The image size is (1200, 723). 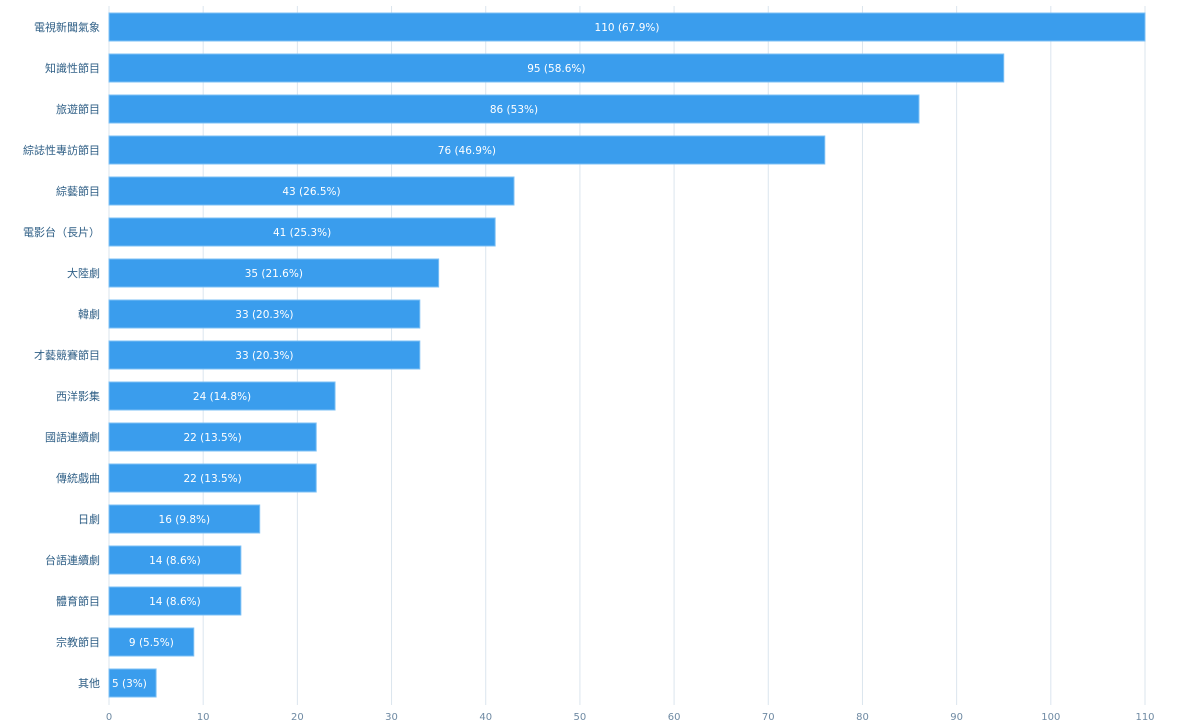 I want to click on x-tick-label: 30, so click(x=391, y=717).